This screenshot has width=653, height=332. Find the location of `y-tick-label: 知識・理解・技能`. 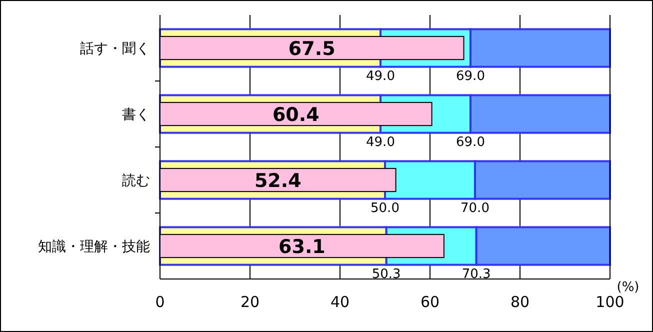

y-tick-label: 知識・理解・技能 is located at coordinates (94, 247).